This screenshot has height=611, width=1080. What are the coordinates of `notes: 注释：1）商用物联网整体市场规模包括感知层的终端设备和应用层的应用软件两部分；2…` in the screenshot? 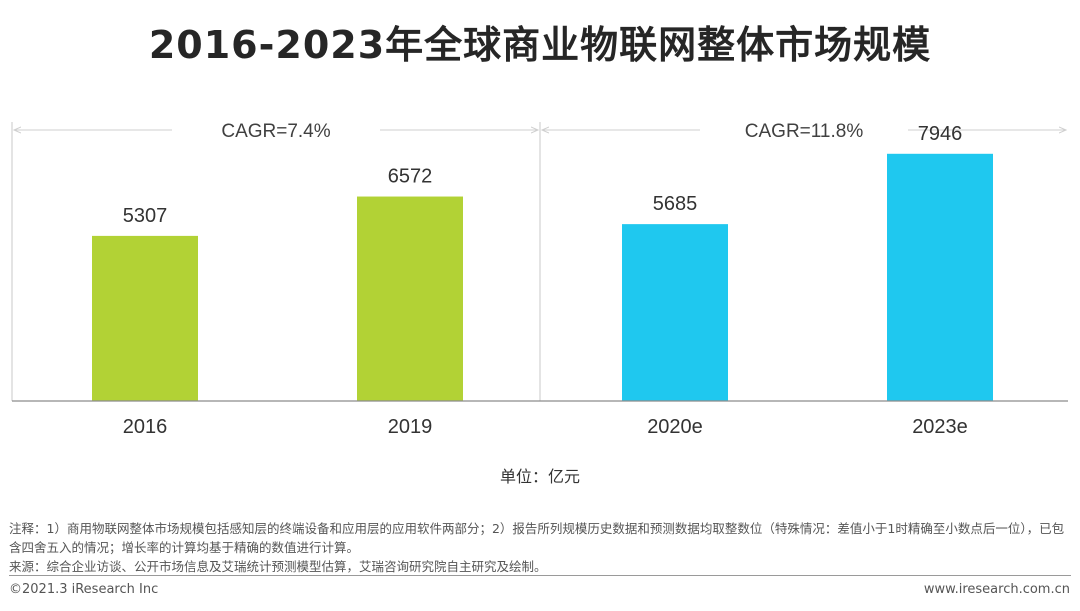 It's located at (540, 547).